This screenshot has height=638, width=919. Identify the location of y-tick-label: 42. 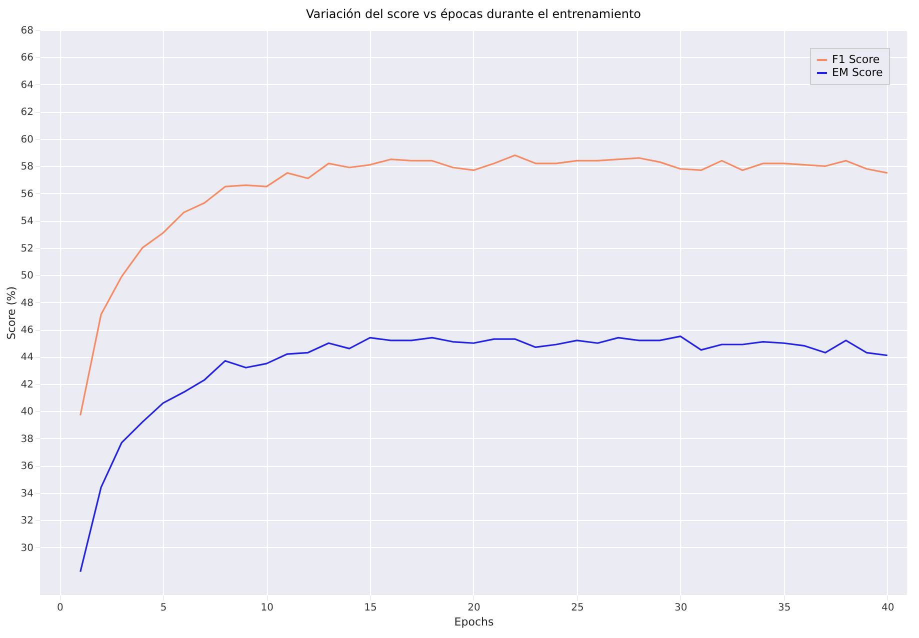
(27, 384).